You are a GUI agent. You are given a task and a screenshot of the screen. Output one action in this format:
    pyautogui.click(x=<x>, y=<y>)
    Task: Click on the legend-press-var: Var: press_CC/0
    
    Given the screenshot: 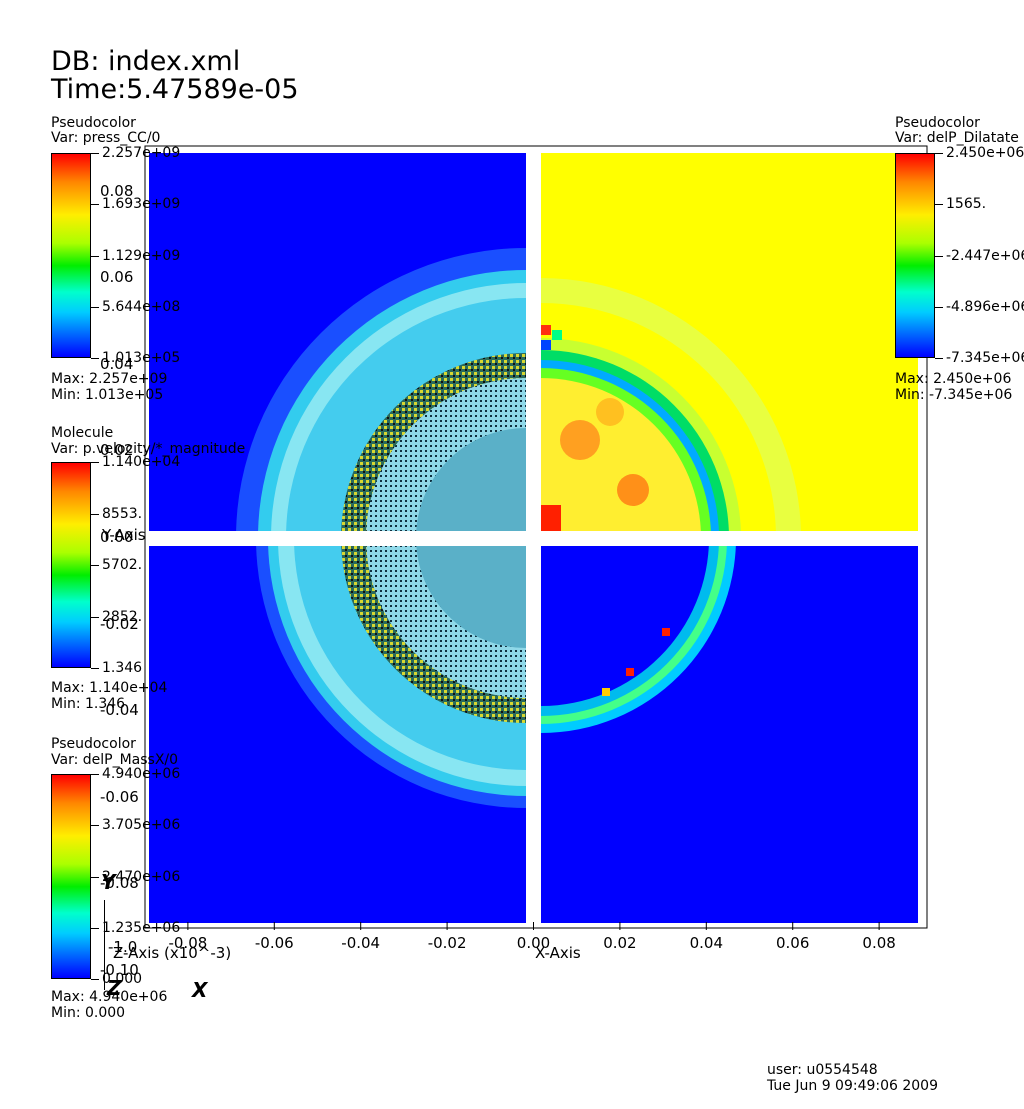 What is the action you would take?
    pyautogui.click(x=106, y=138)
    